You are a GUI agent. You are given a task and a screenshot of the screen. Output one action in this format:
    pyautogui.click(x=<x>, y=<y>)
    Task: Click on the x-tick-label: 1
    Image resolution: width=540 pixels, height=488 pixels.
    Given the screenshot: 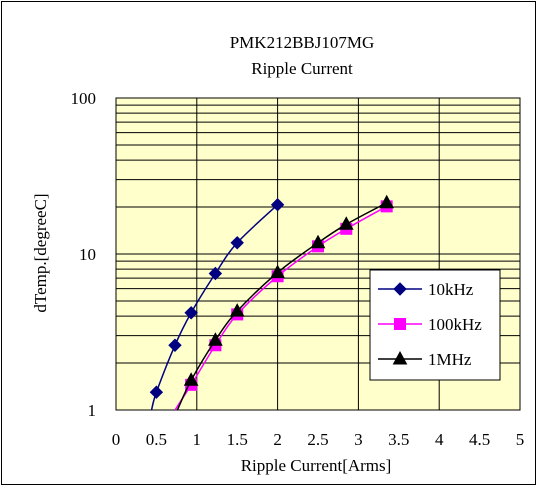 What is the action you would take?
    pyautogui.click(x=197, y=439)
    